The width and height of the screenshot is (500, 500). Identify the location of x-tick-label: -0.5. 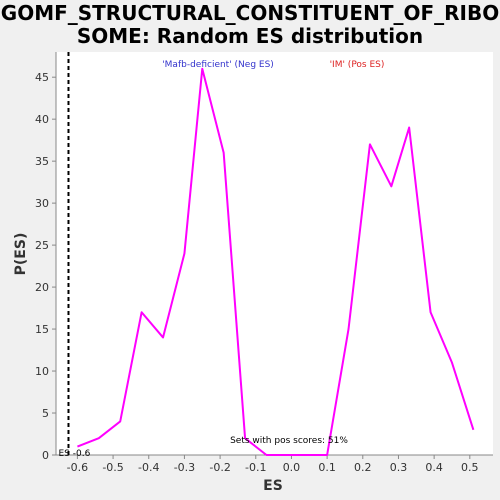
(112, 467).